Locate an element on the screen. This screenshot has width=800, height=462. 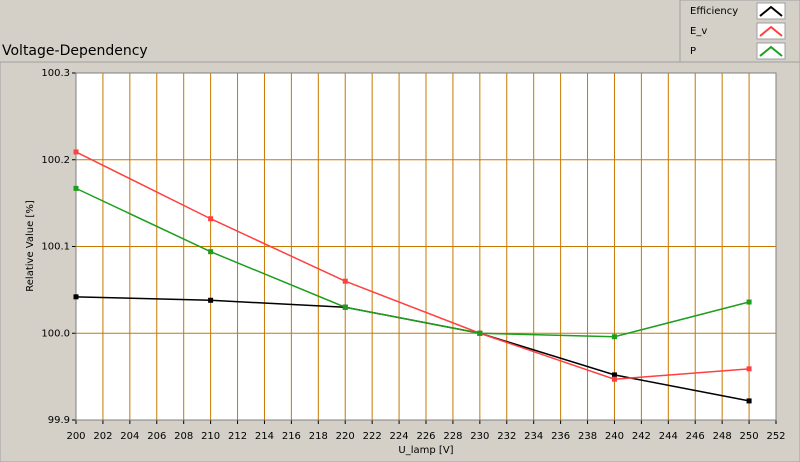
x-tick-label: 238 is located at coordinates (587, 436).